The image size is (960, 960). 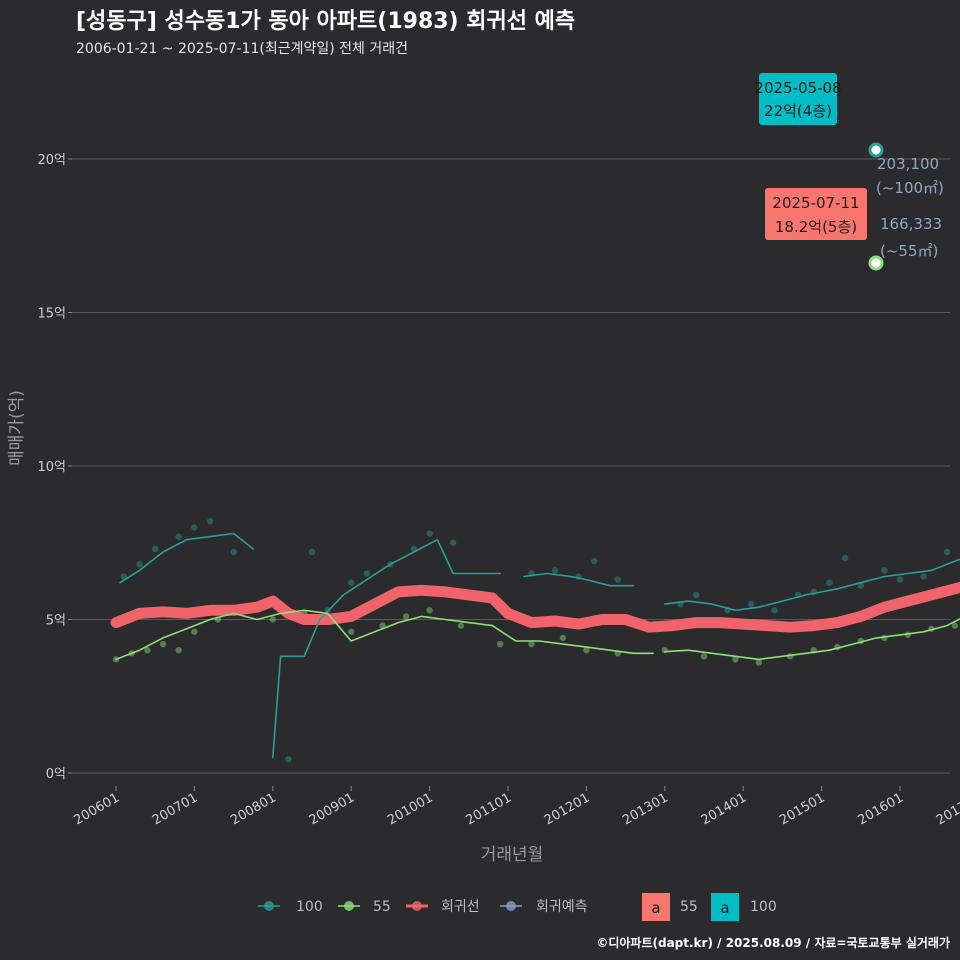 I want to click on legend-item-regression: 회귀선, so click(x=443, y=907).